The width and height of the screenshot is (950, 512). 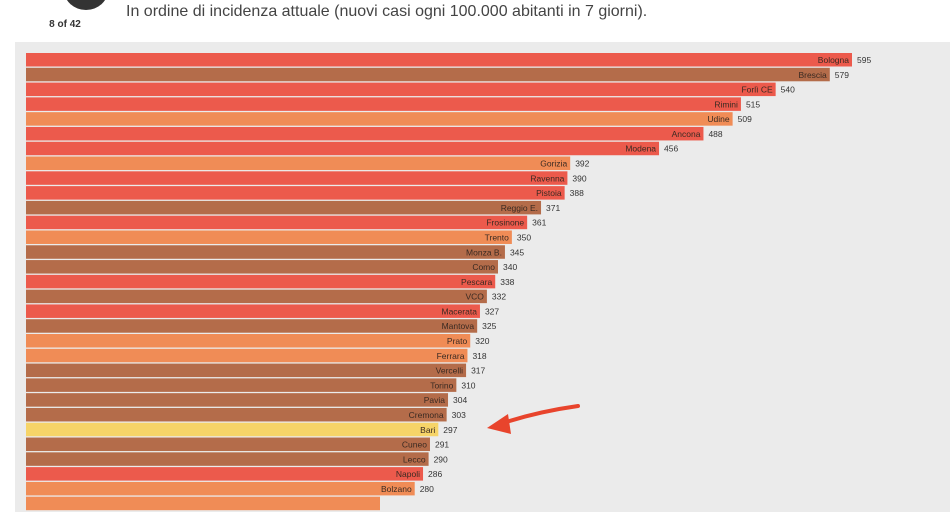 I want to click on bar-category-label: Bari, so click(x=427, y=430).